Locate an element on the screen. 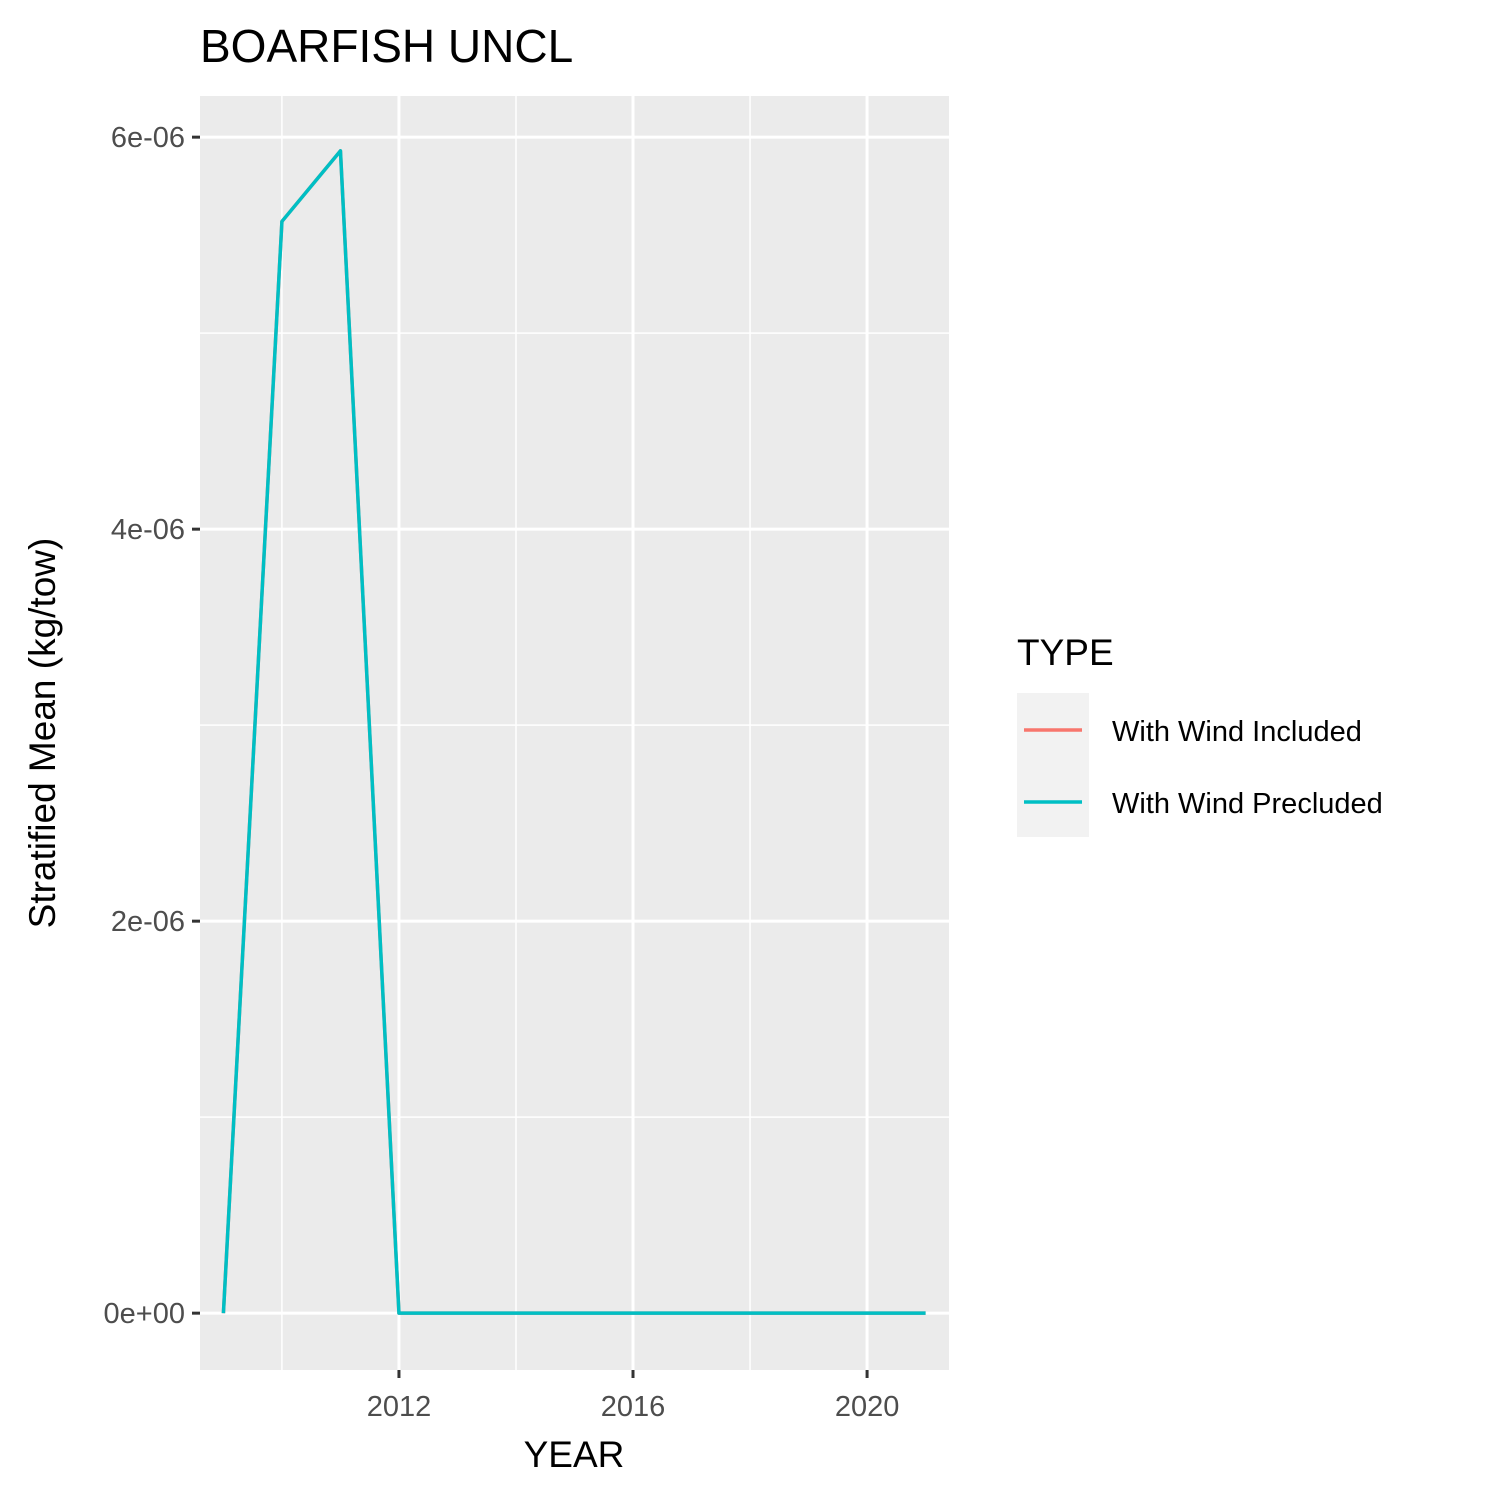 This screenshot has height=1500, width=1500. x-tick-label: 2020 is located at coordinates (867, 1407).